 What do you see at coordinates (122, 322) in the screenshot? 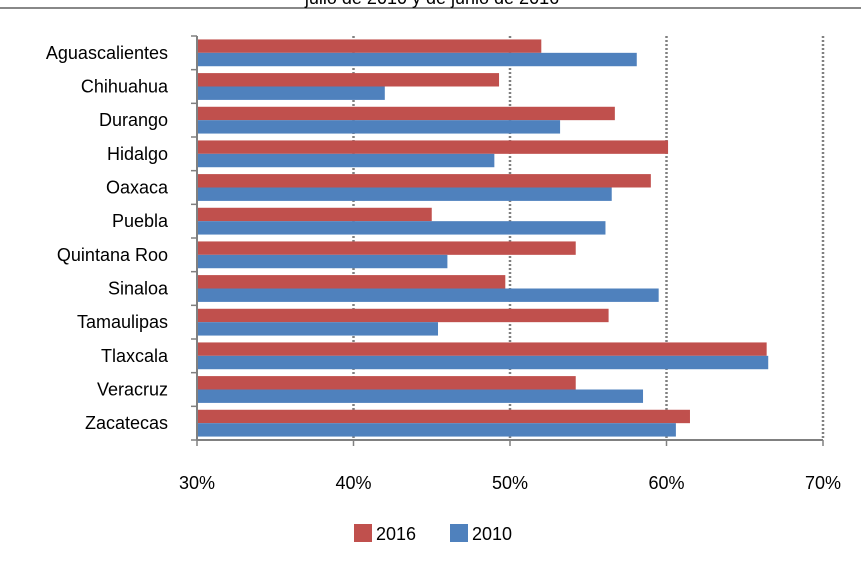
I see `category-label: Tamaulipas` at bounding box center [122, 322].